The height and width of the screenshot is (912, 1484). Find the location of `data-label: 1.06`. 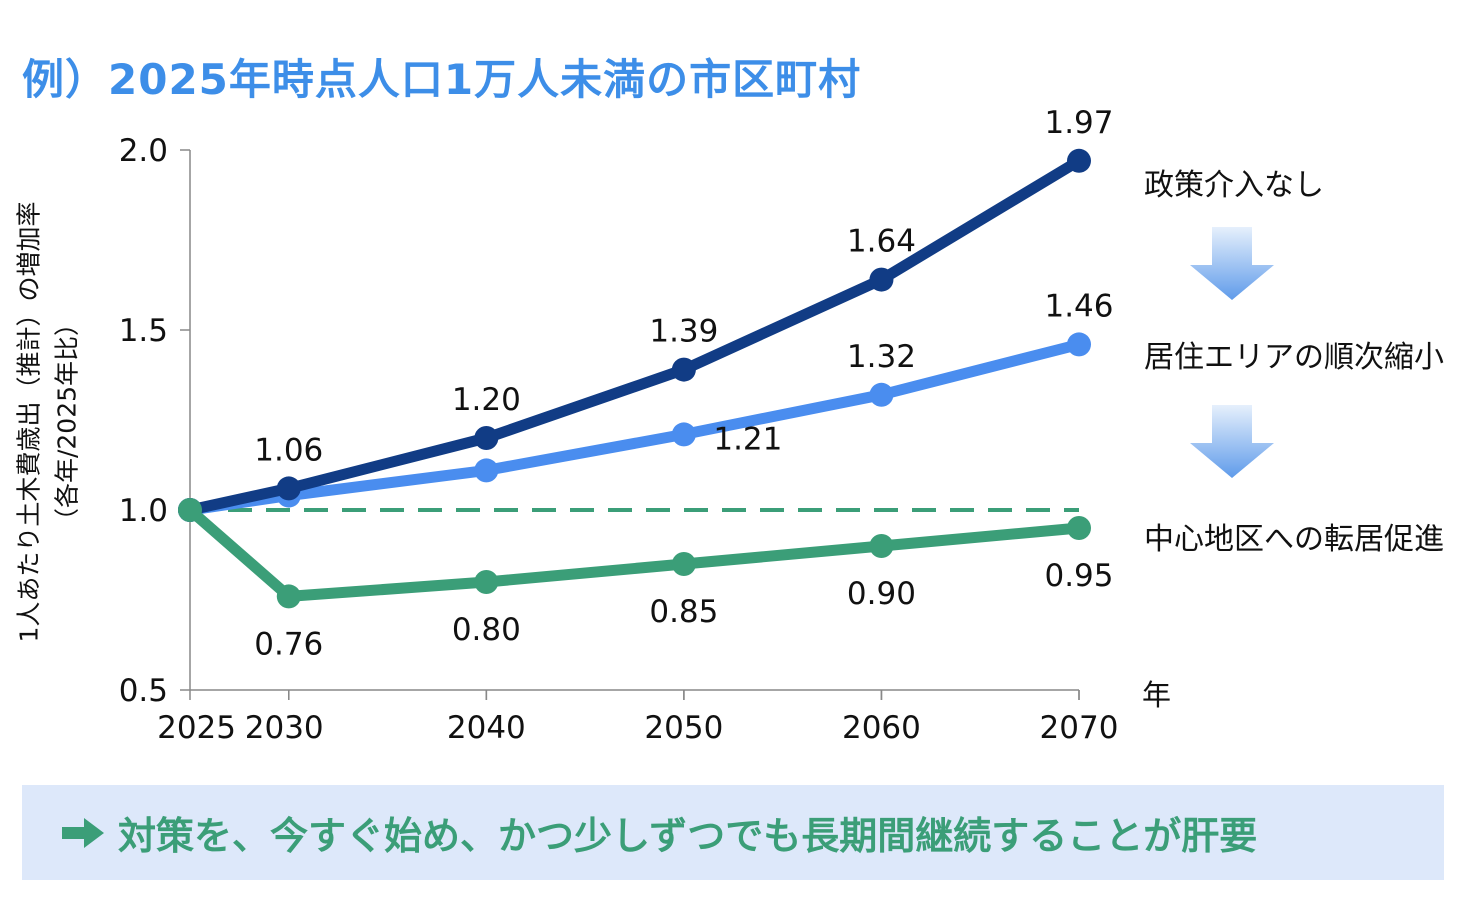

data-label: 1.06 is located at coordinates (288, 450).